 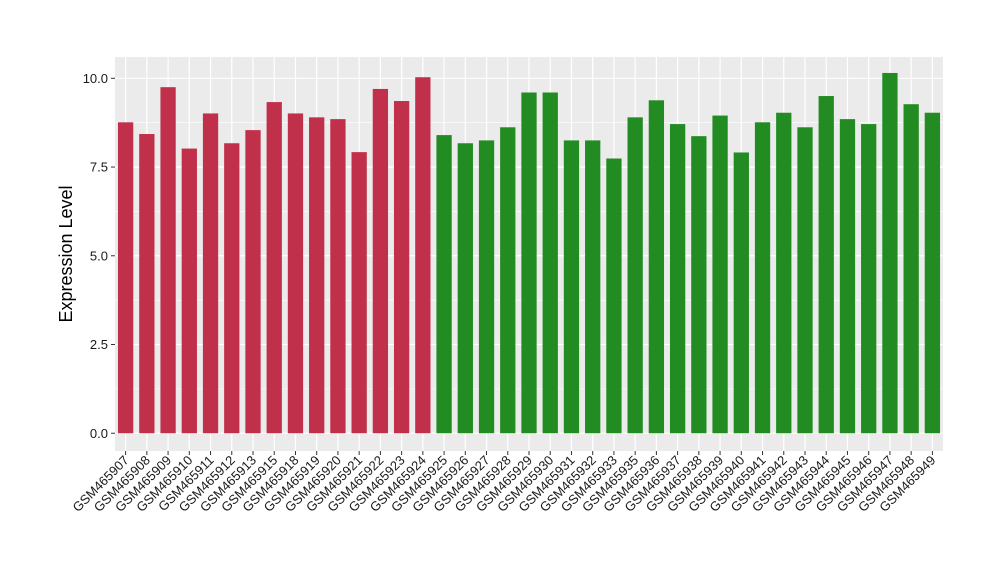 I want to click on y-tick-label: 5.0, so click(x=99, y=255).